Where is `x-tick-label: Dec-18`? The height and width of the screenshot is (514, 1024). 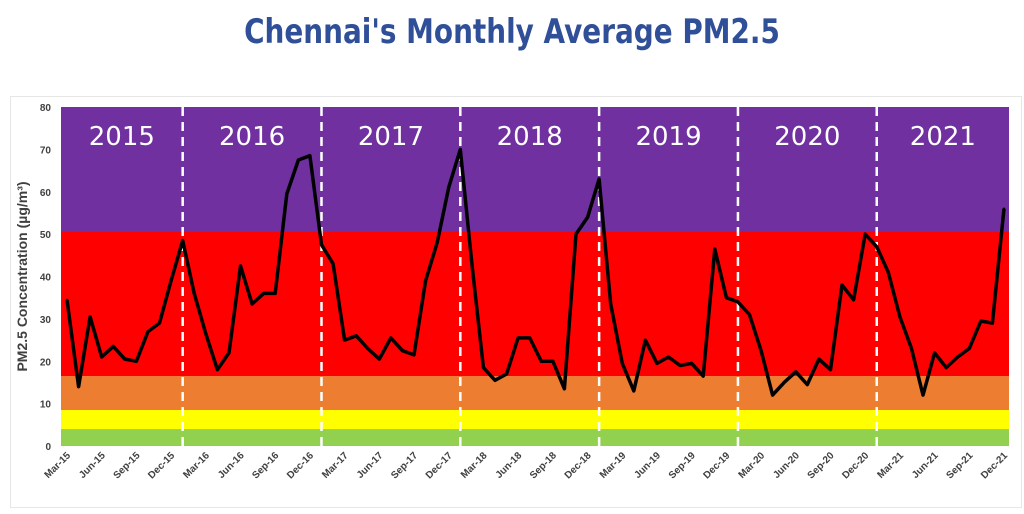 x-tick-label: Dec-18 is located at coordinates (578, 465).